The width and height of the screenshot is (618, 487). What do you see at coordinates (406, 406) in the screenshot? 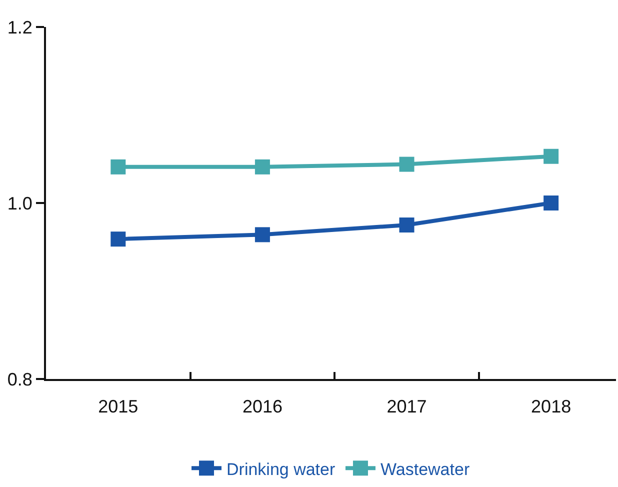
I see `x-tick-label: 2017` at bounding box center [406, 406].